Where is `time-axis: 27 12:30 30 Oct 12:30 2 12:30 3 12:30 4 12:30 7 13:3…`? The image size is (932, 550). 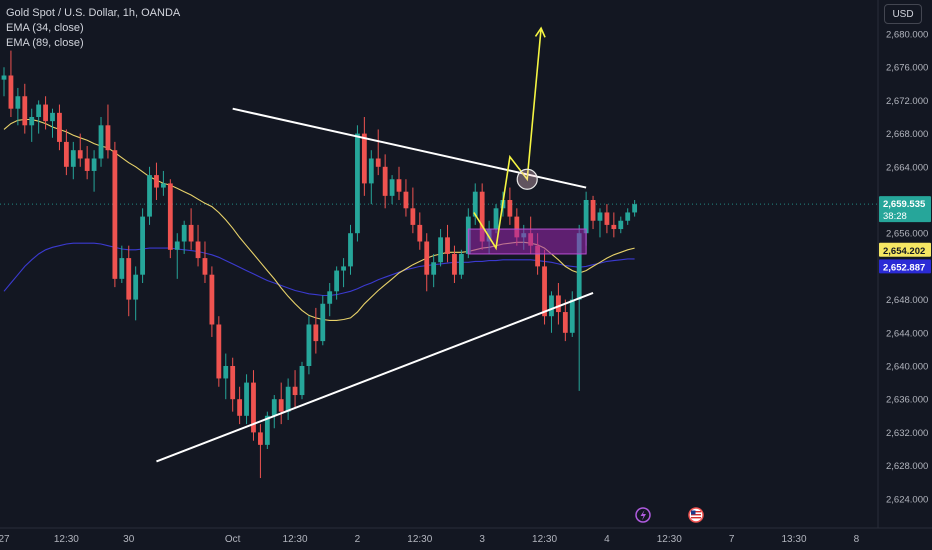
time-axis: 27 12:30 30 Oct 12:30 2 12:30 3 12:30 4 12:30 7 13:3… is located at coordinates (430, 539).